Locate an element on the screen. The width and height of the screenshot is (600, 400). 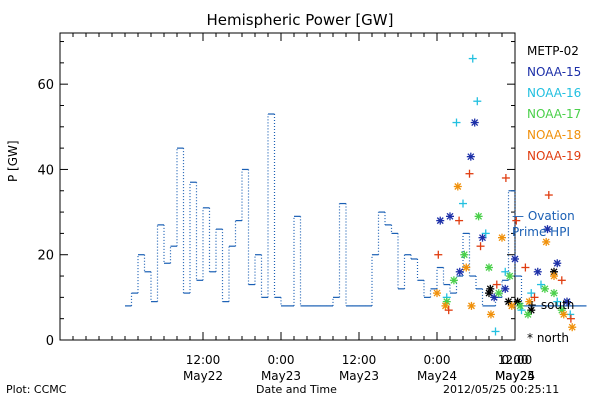
y-tick-label: 60 is located at coordinates (45, 85).